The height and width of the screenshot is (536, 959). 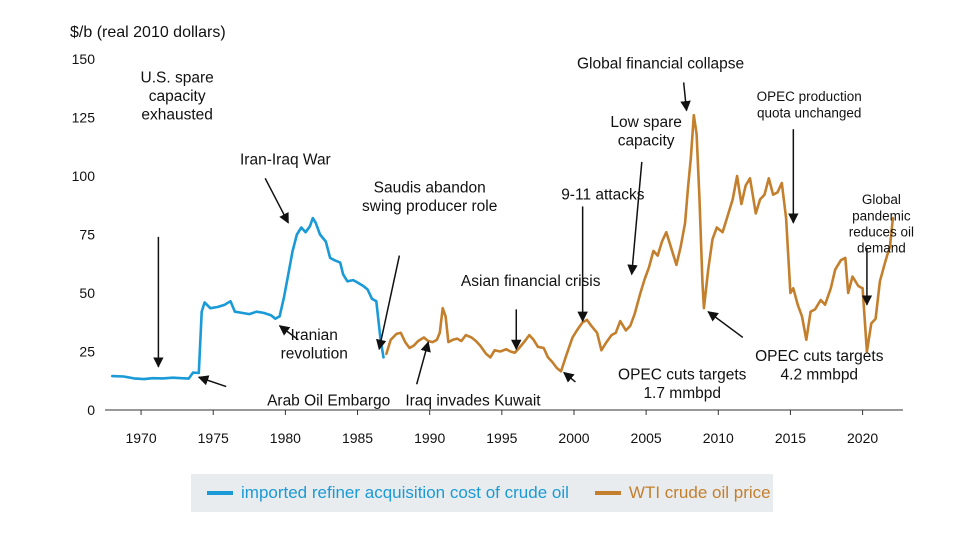 I want to click on annotation-label: Arab Oil Embargo, so click(x=328, y=400).